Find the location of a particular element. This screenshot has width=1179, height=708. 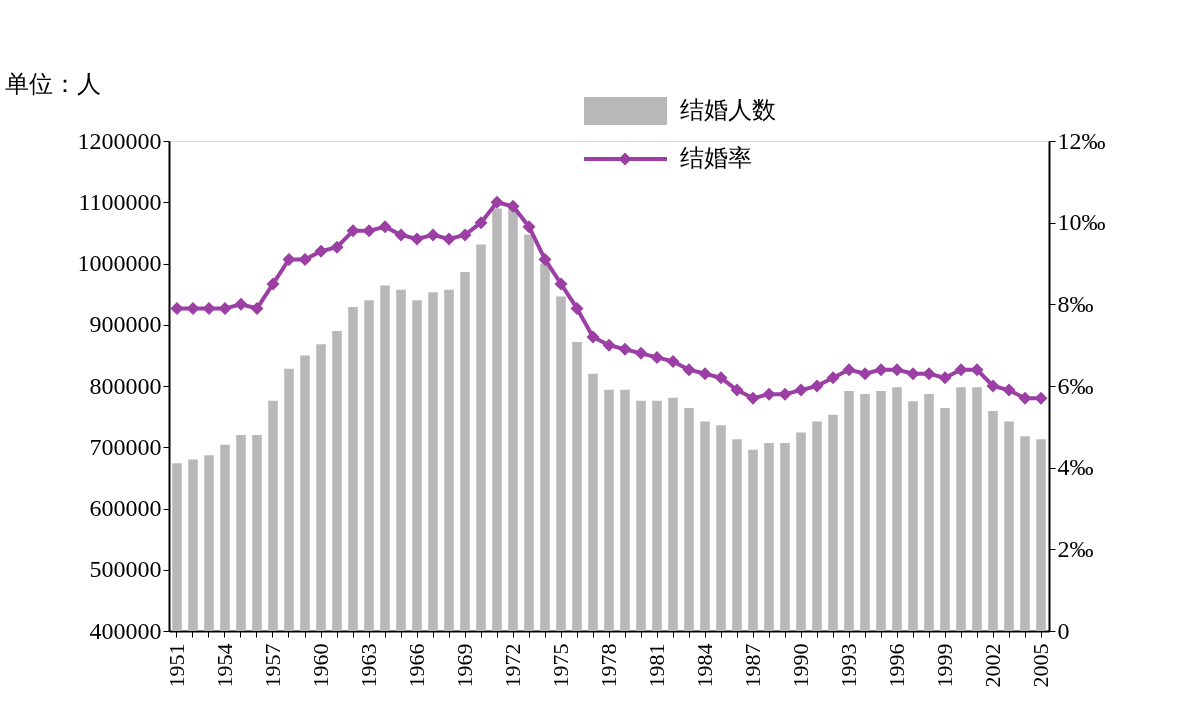

y2-tick-label: 10‰ is located at coordinates (1081, 222).